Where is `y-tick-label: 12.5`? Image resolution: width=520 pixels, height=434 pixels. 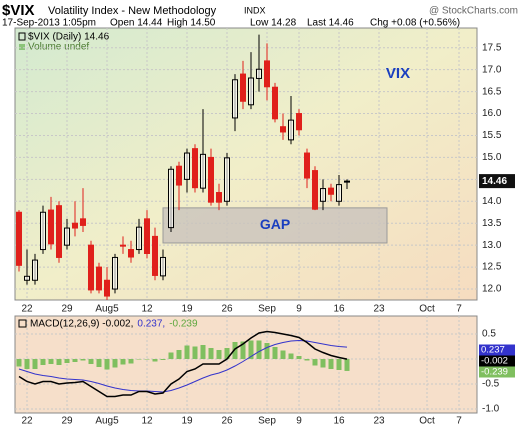
y-tick-label: 12.5 is located at coordinates (492, 267).